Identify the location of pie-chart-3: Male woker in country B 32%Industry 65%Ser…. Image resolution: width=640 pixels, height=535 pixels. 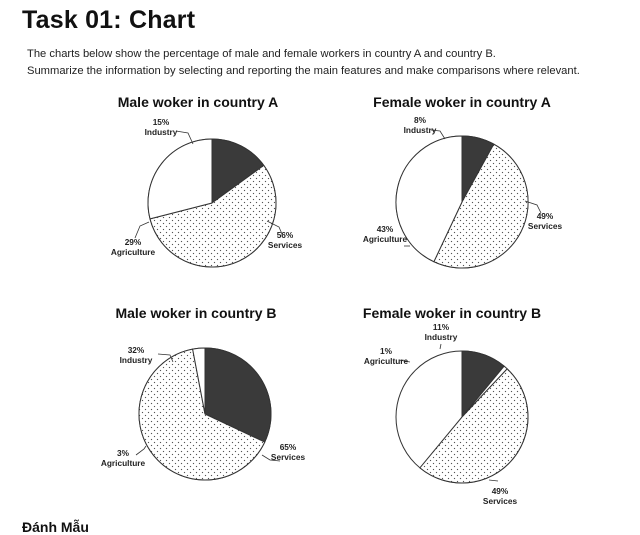
(203, 393).